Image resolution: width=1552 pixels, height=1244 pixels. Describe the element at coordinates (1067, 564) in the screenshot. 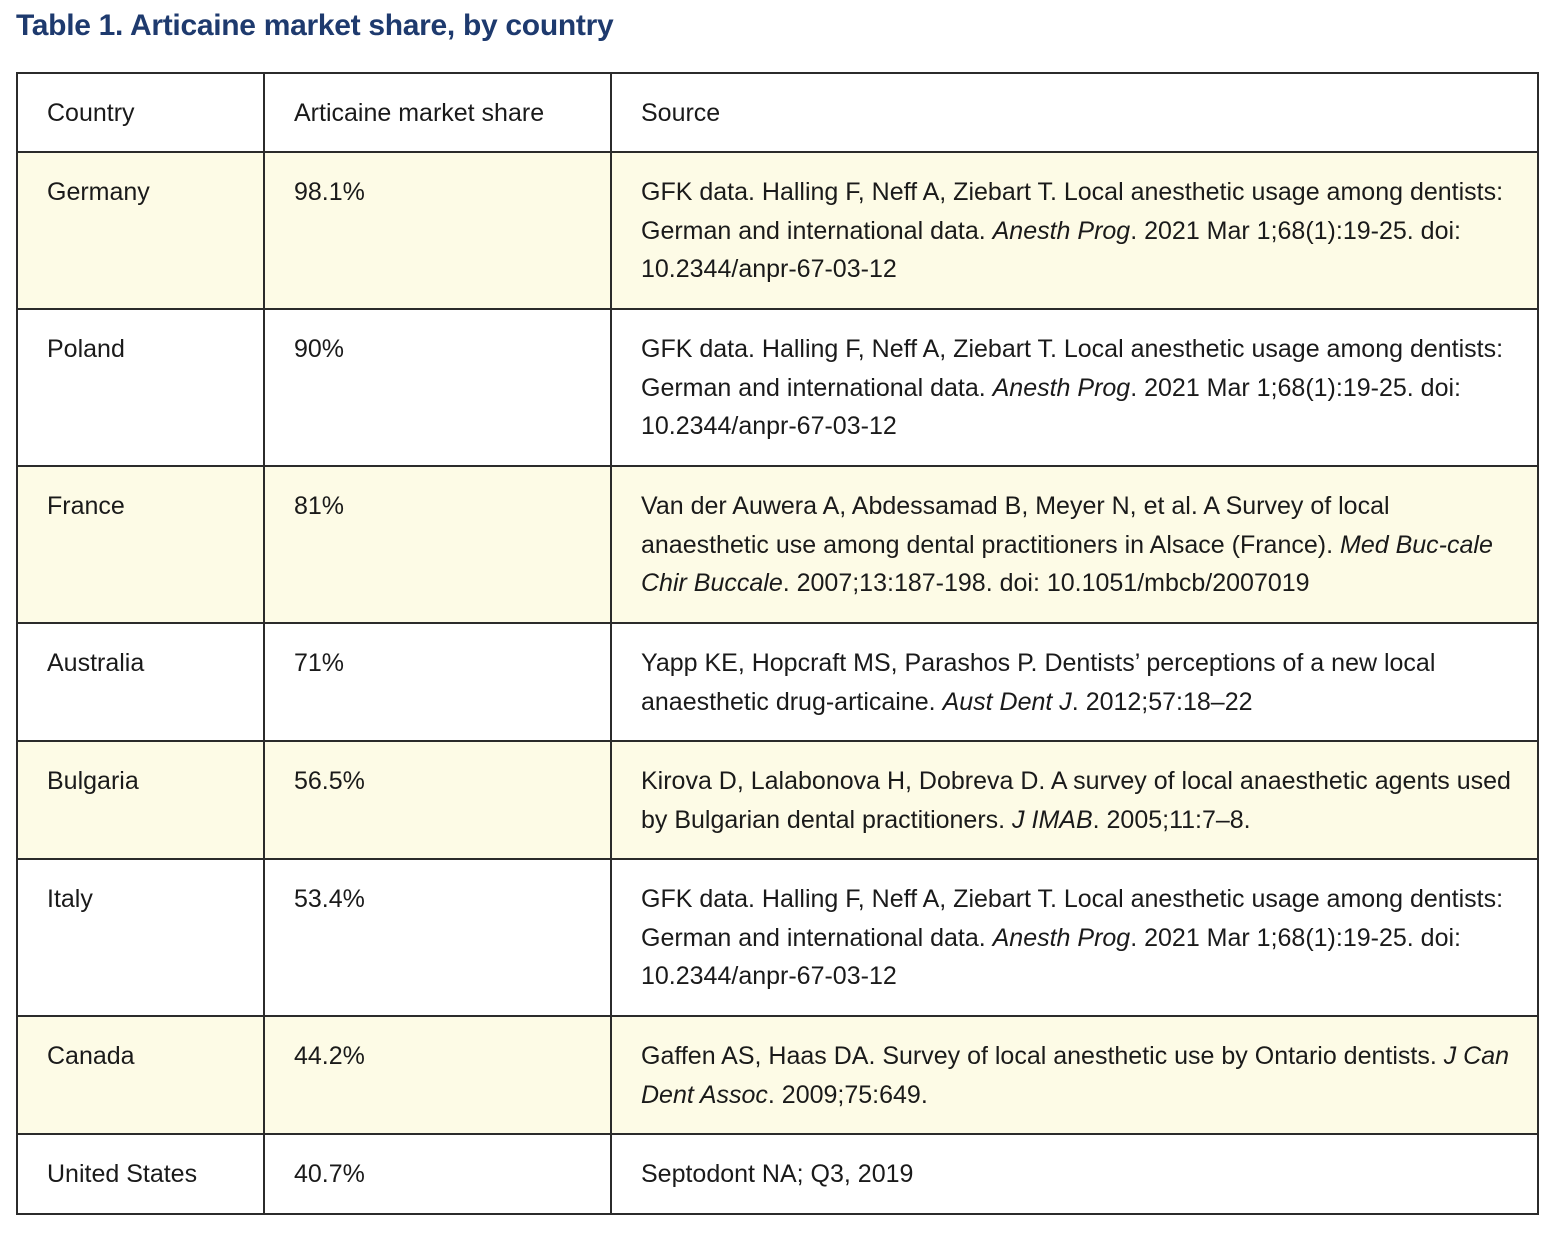

I see `journal-name: Med Buc-cale Chir Buccale` at that location.